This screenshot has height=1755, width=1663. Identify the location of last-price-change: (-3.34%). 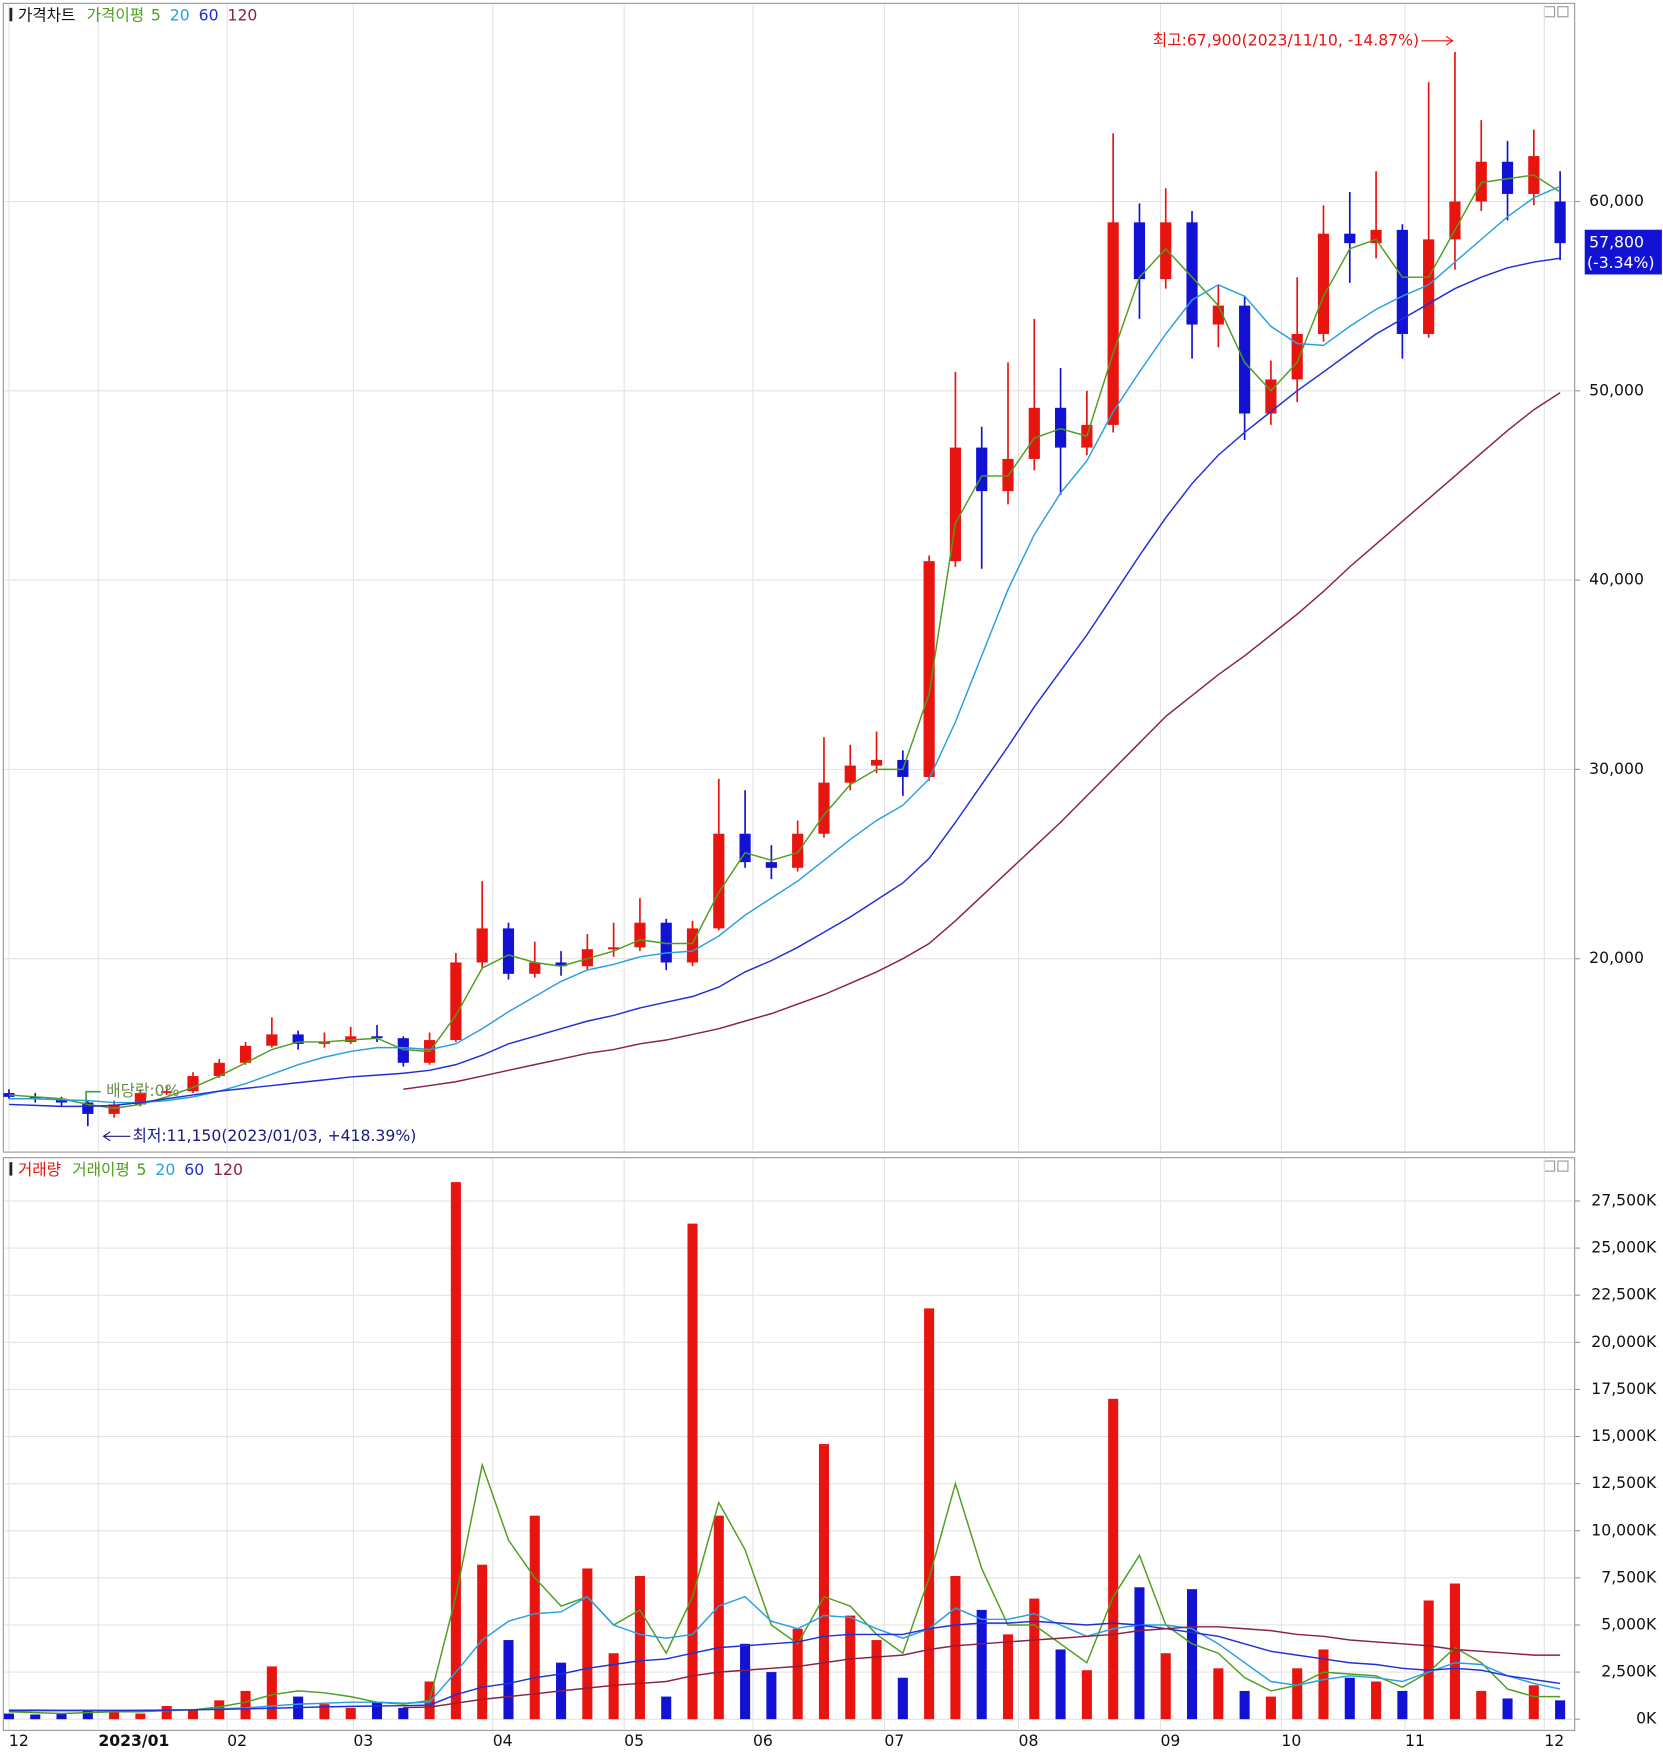
(1621, 262).